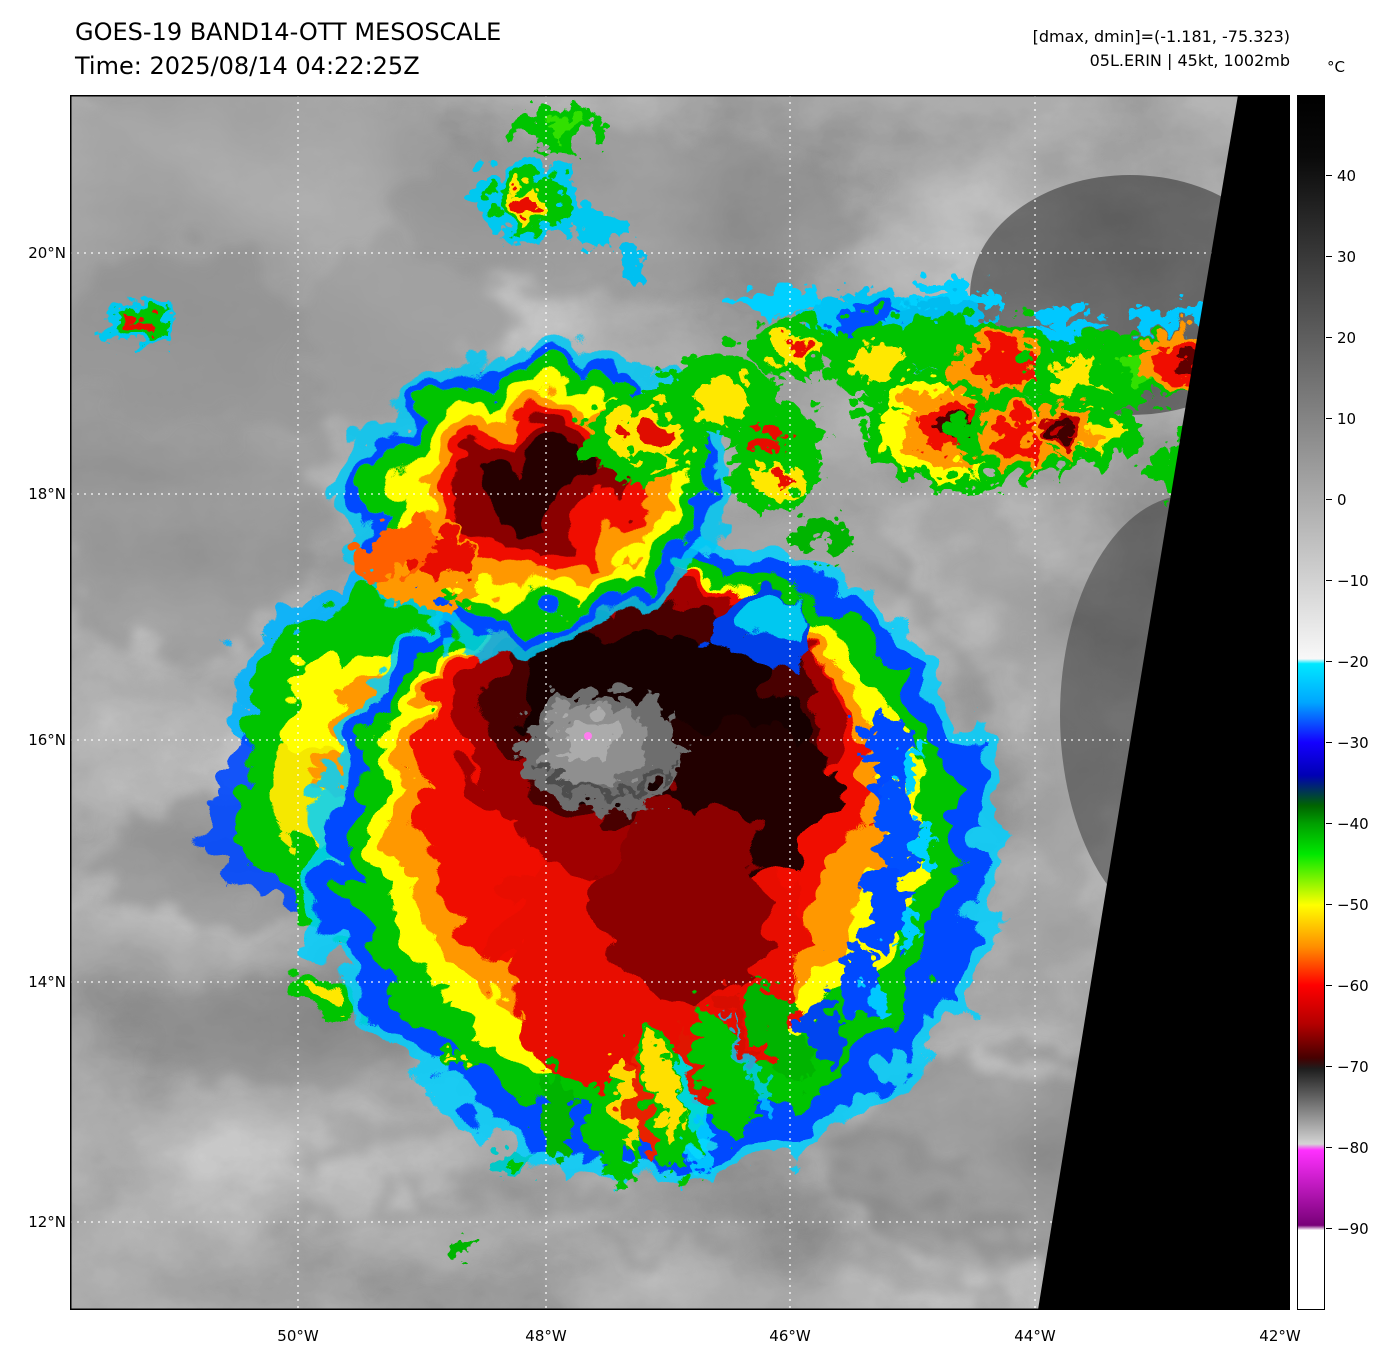  What do you see at coordinates (288, 32) in the screenshot?
I see `product-title: GOES-19 BAND14-OTT MESOSCALE` at bounding box center [288, 32].